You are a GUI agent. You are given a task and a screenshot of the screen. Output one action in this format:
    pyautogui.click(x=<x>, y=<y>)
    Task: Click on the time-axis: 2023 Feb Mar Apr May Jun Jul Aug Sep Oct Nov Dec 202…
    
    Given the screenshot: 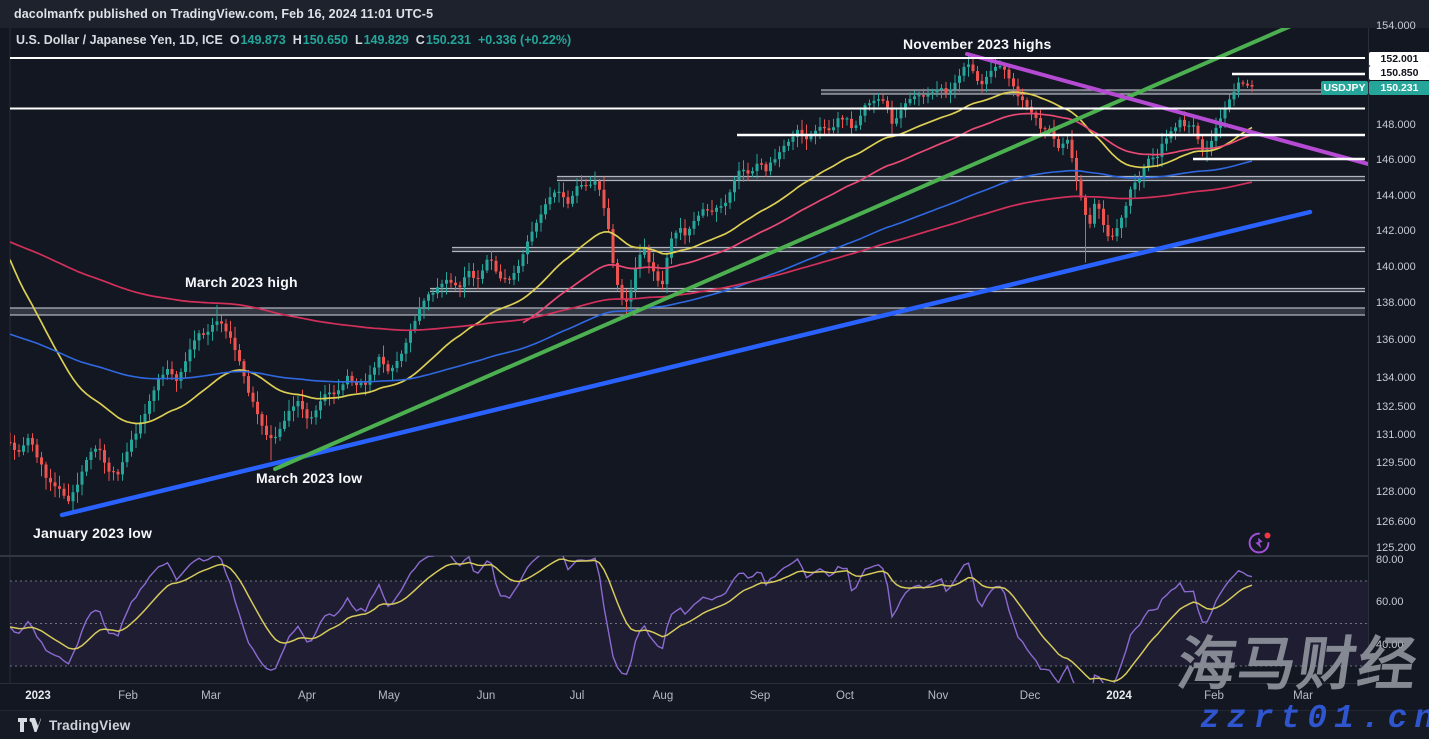 What is the action you would take?
    pyautogui.click(x=684, y=696)
    